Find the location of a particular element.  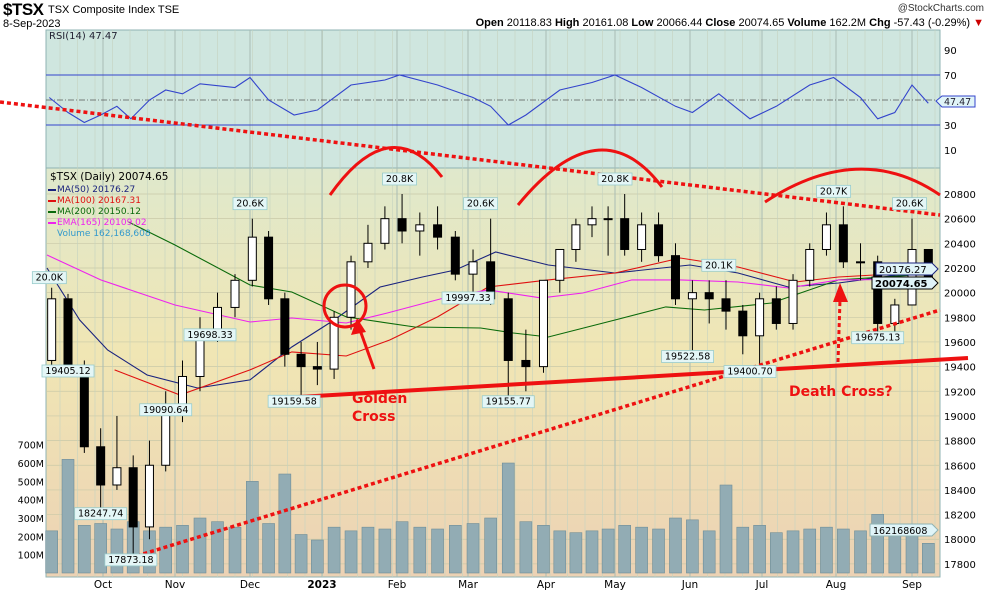

point-label: 20.7K is located at coordinates (834, 191).